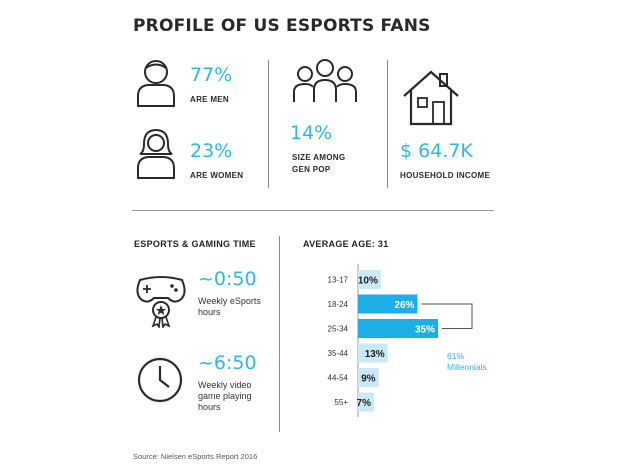 The height and width of the screenshot is (474, 640). Describe the element at coordinates (325, 80) in the screenshot. I see `group-icon` at that location.